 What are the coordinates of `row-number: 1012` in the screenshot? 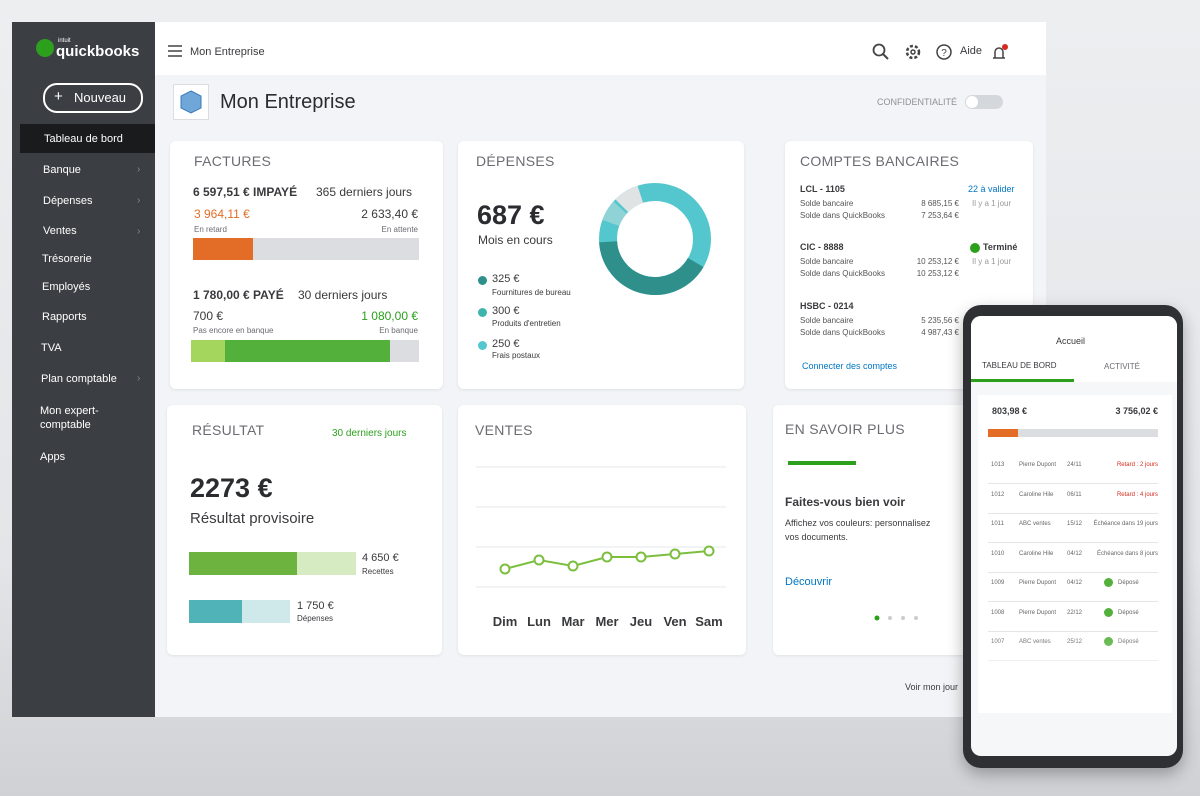 It's located at (998, 494).